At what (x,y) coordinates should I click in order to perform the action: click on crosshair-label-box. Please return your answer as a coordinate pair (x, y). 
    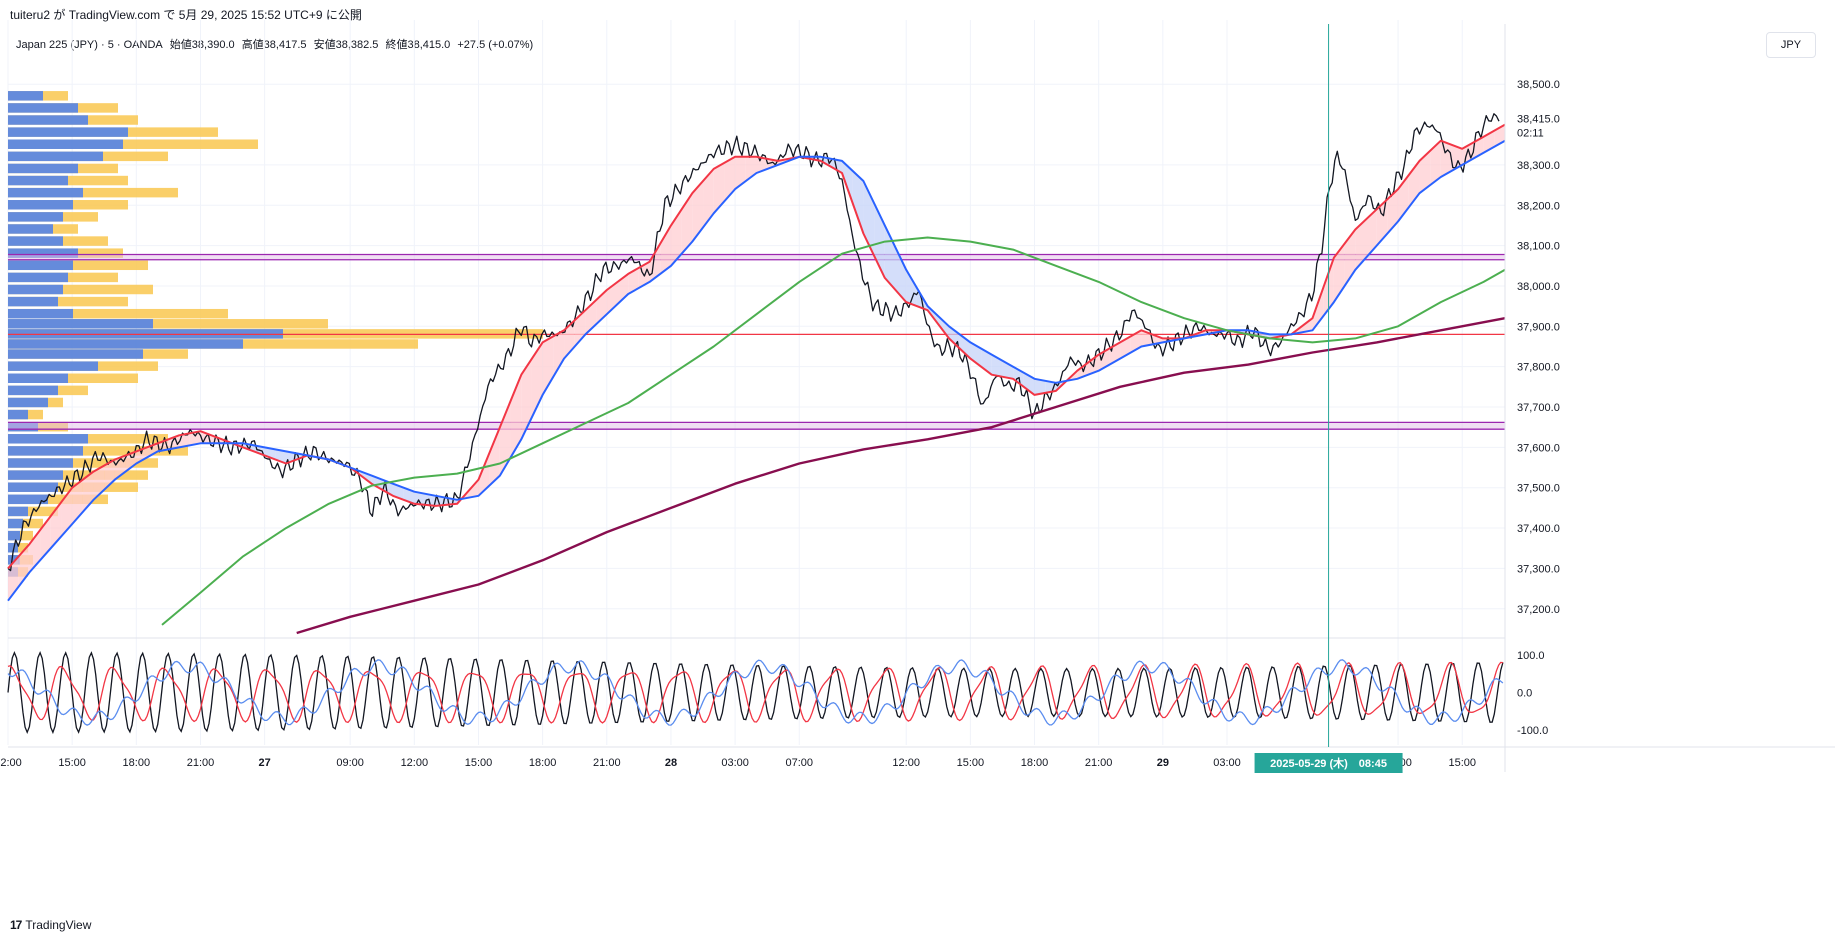
    Looking at the image, I should click on (1328, 763).